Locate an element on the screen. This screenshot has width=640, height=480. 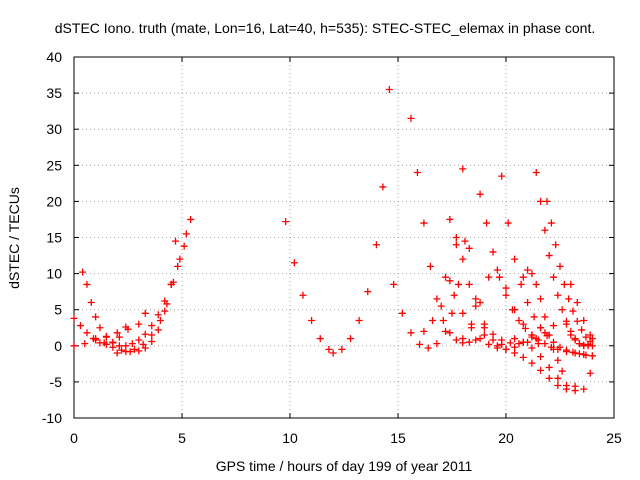
x-axis-label: GPS time / hours of day 199 of year 2011 is located at coordinates (344, 466).